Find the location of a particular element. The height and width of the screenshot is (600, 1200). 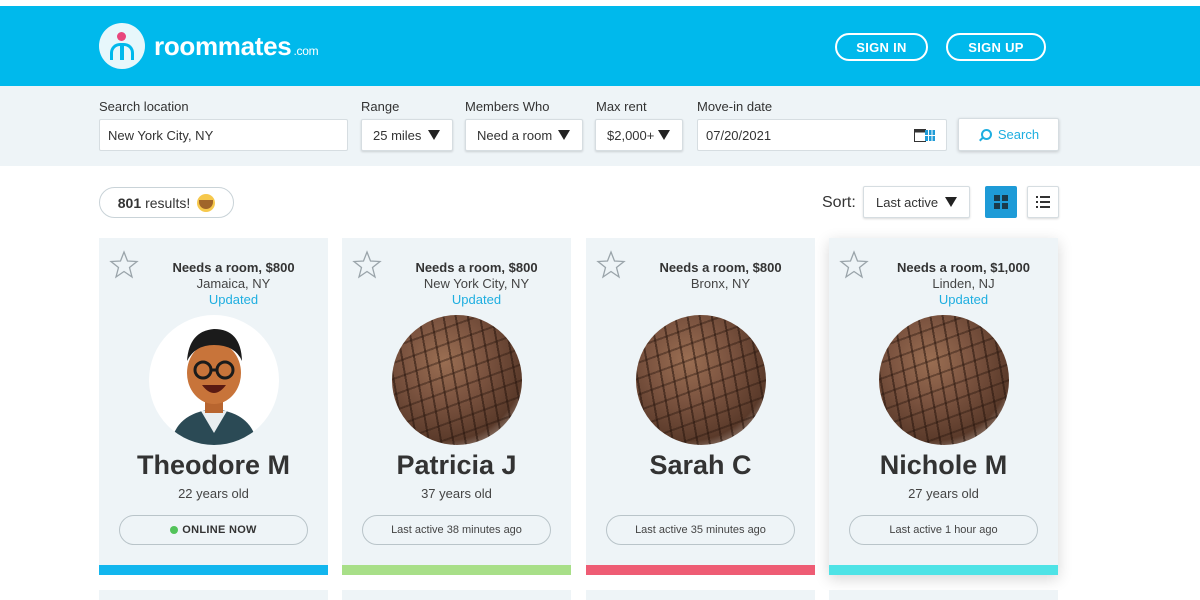

search-button-label: Search is located at coordinates (1018, 134).